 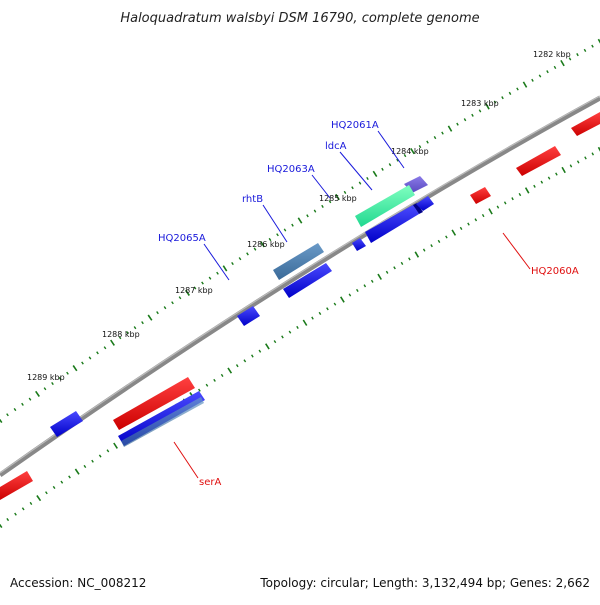 What do you see at coordinates (210, 482) in the screenshot?
I see `label-serA: serA` at bounding box center [210, 482].